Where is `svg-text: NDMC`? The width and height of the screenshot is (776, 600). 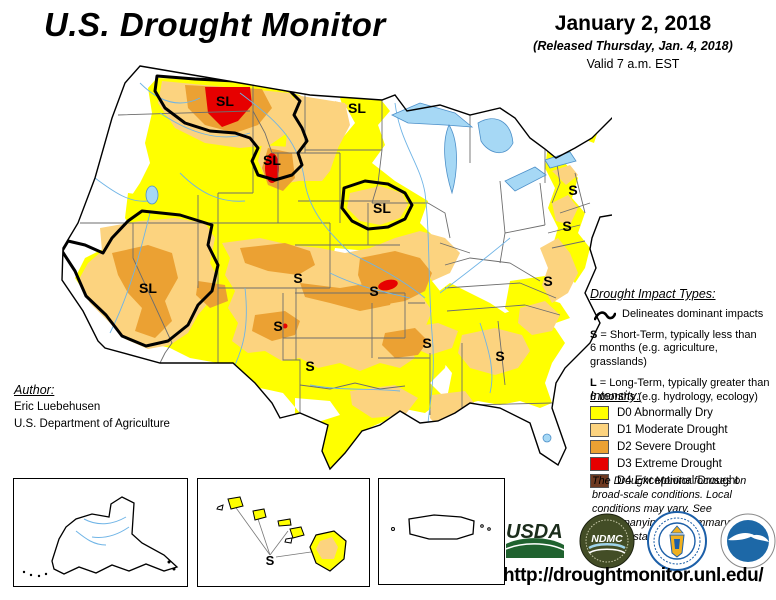
svg-text: NDMC is located at coordinates (607, 539).